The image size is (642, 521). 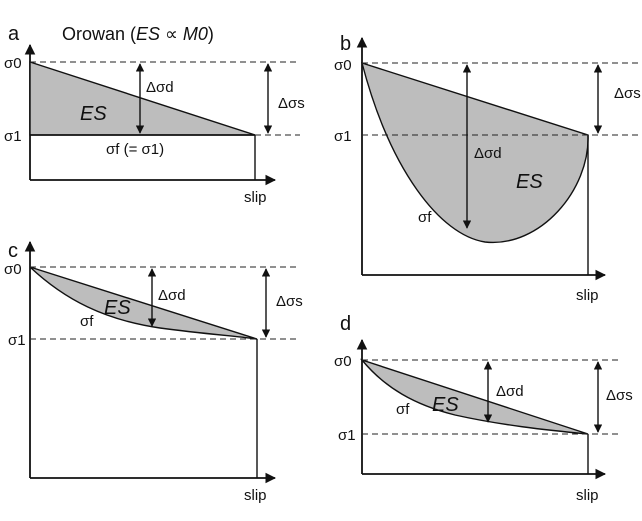 I want to click on panel-d-sigma1-label: σ1, so click(x=347, y=435).